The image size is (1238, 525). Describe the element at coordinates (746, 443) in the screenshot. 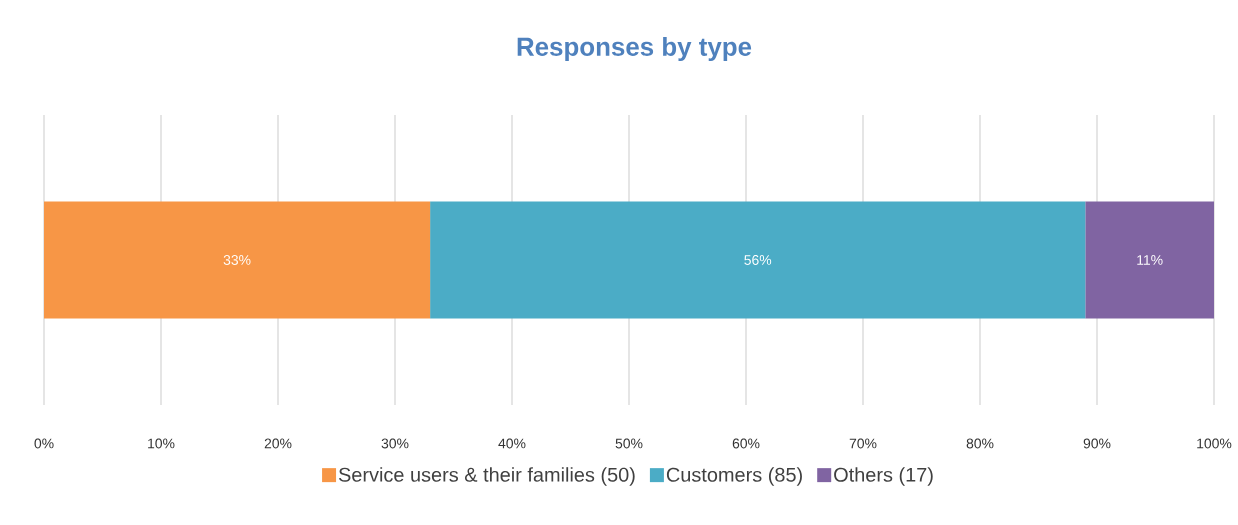

I see `x-tick-label: 60%` at that location.